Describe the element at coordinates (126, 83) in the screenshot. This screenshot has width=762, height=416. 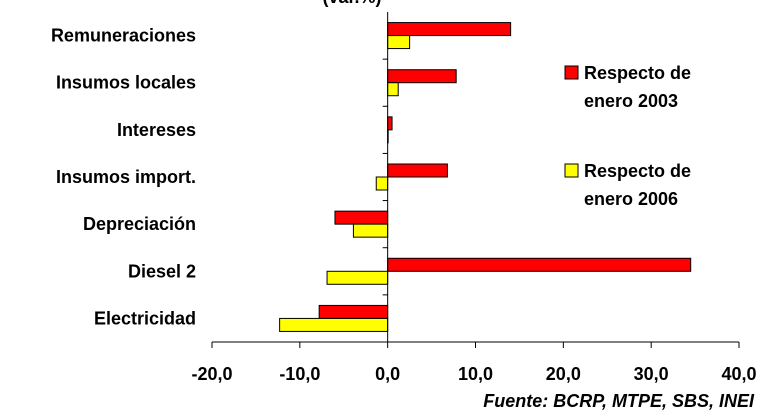
I see `category-label: Insumos locales` at that location.